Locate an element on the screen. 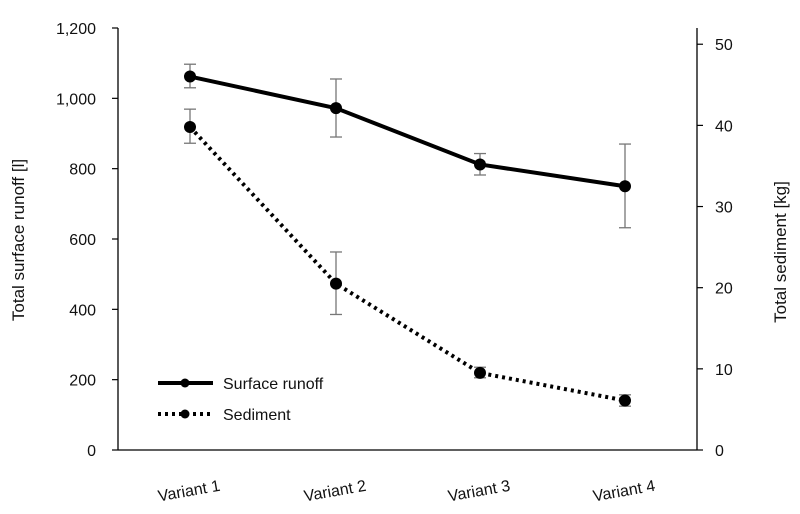  series-line-runoff is located at coordinates (407, 131).